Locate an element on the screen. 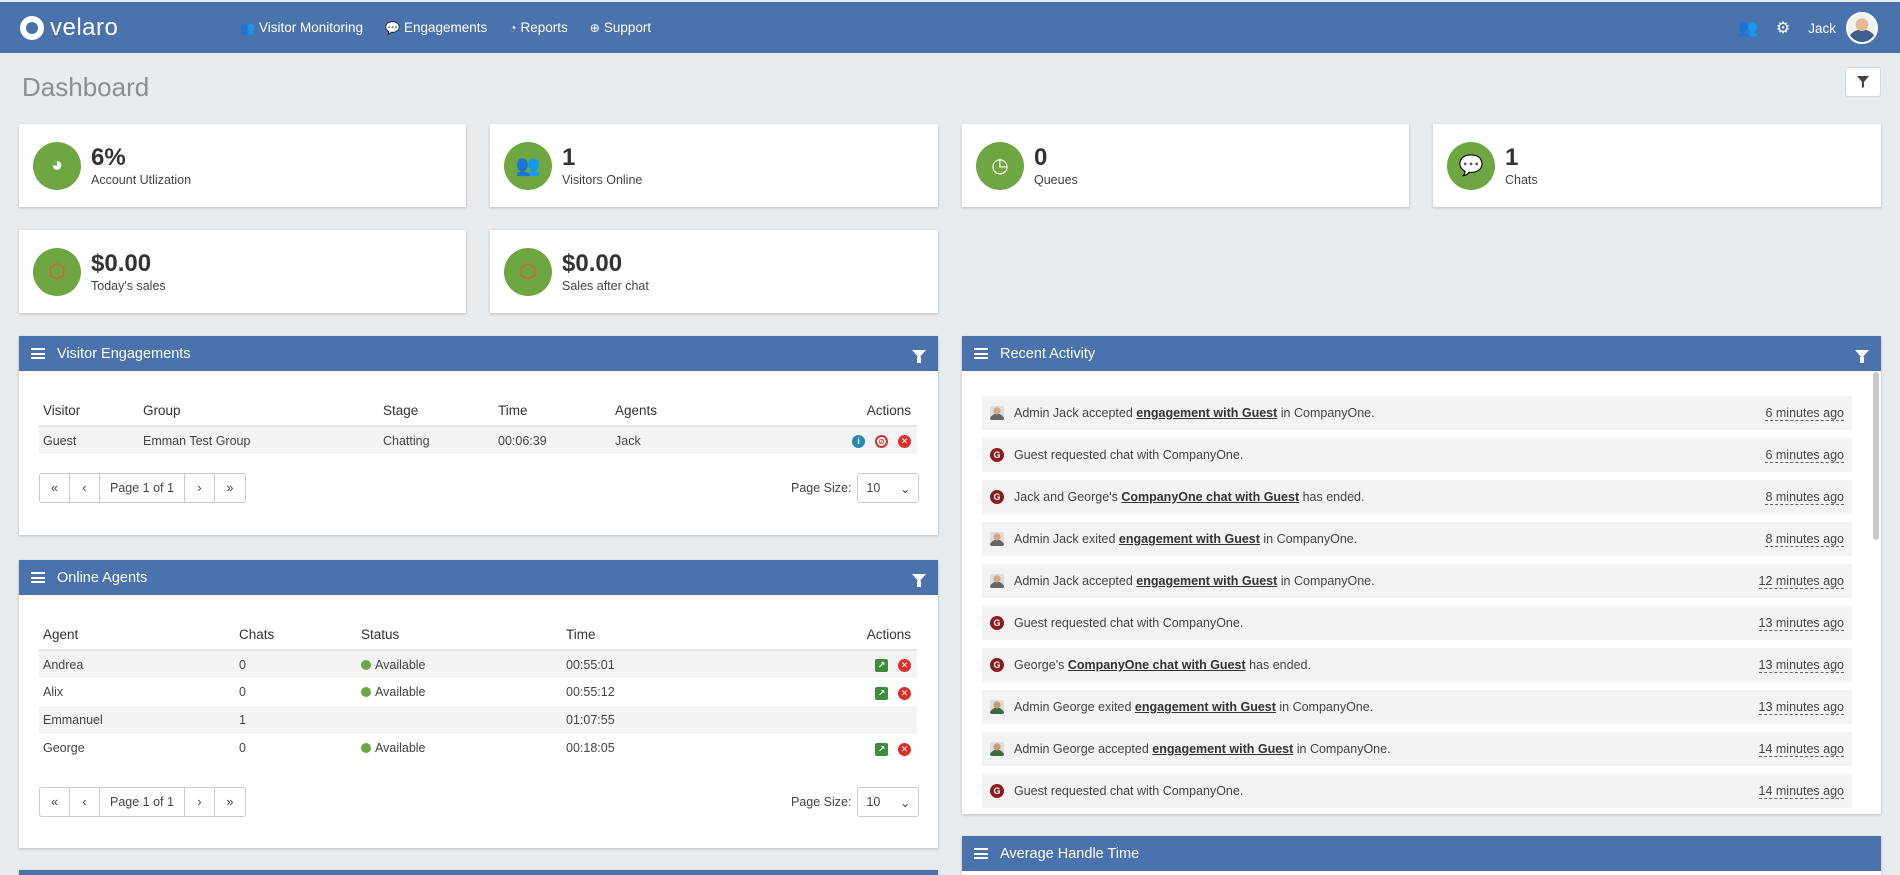  table-row: Emmanuel 1 01:07:55 is located at coordinates (478, 720).